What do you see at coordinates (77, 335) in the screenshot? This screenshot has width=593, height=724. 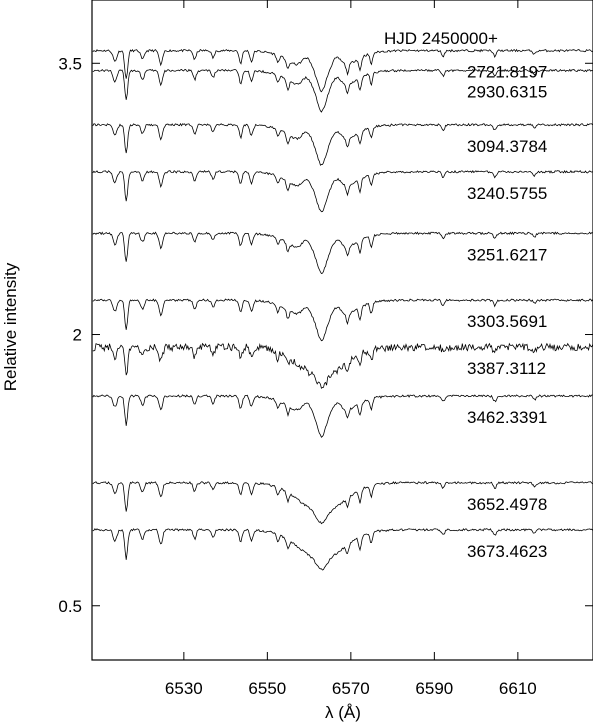 I see `y-tick-label: 2` at bounding box center [77, 335].